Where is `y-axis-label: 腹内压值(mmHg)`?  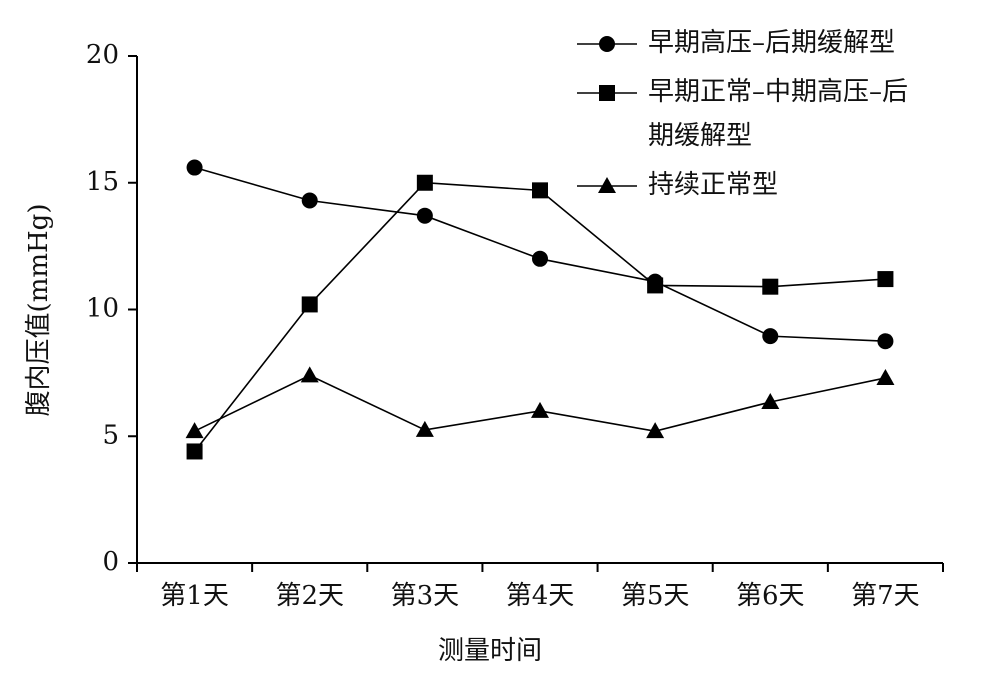 y-axis-label: 腹内压值(mmHg) is located at coordinates (39, 310).